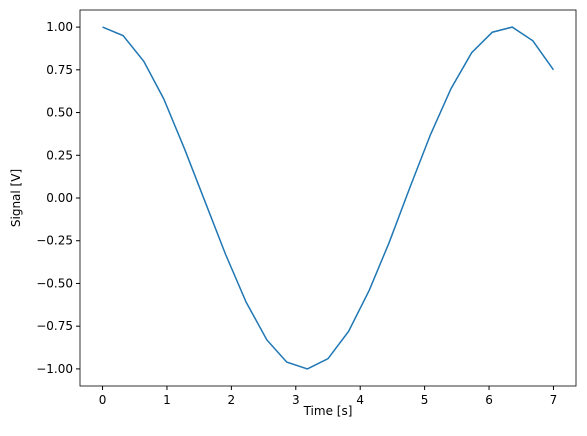  What do you see at coordinates (54, 241) in the screenshot?
I see `y-tick-label: −0.25` at bounding box center [54, 241].